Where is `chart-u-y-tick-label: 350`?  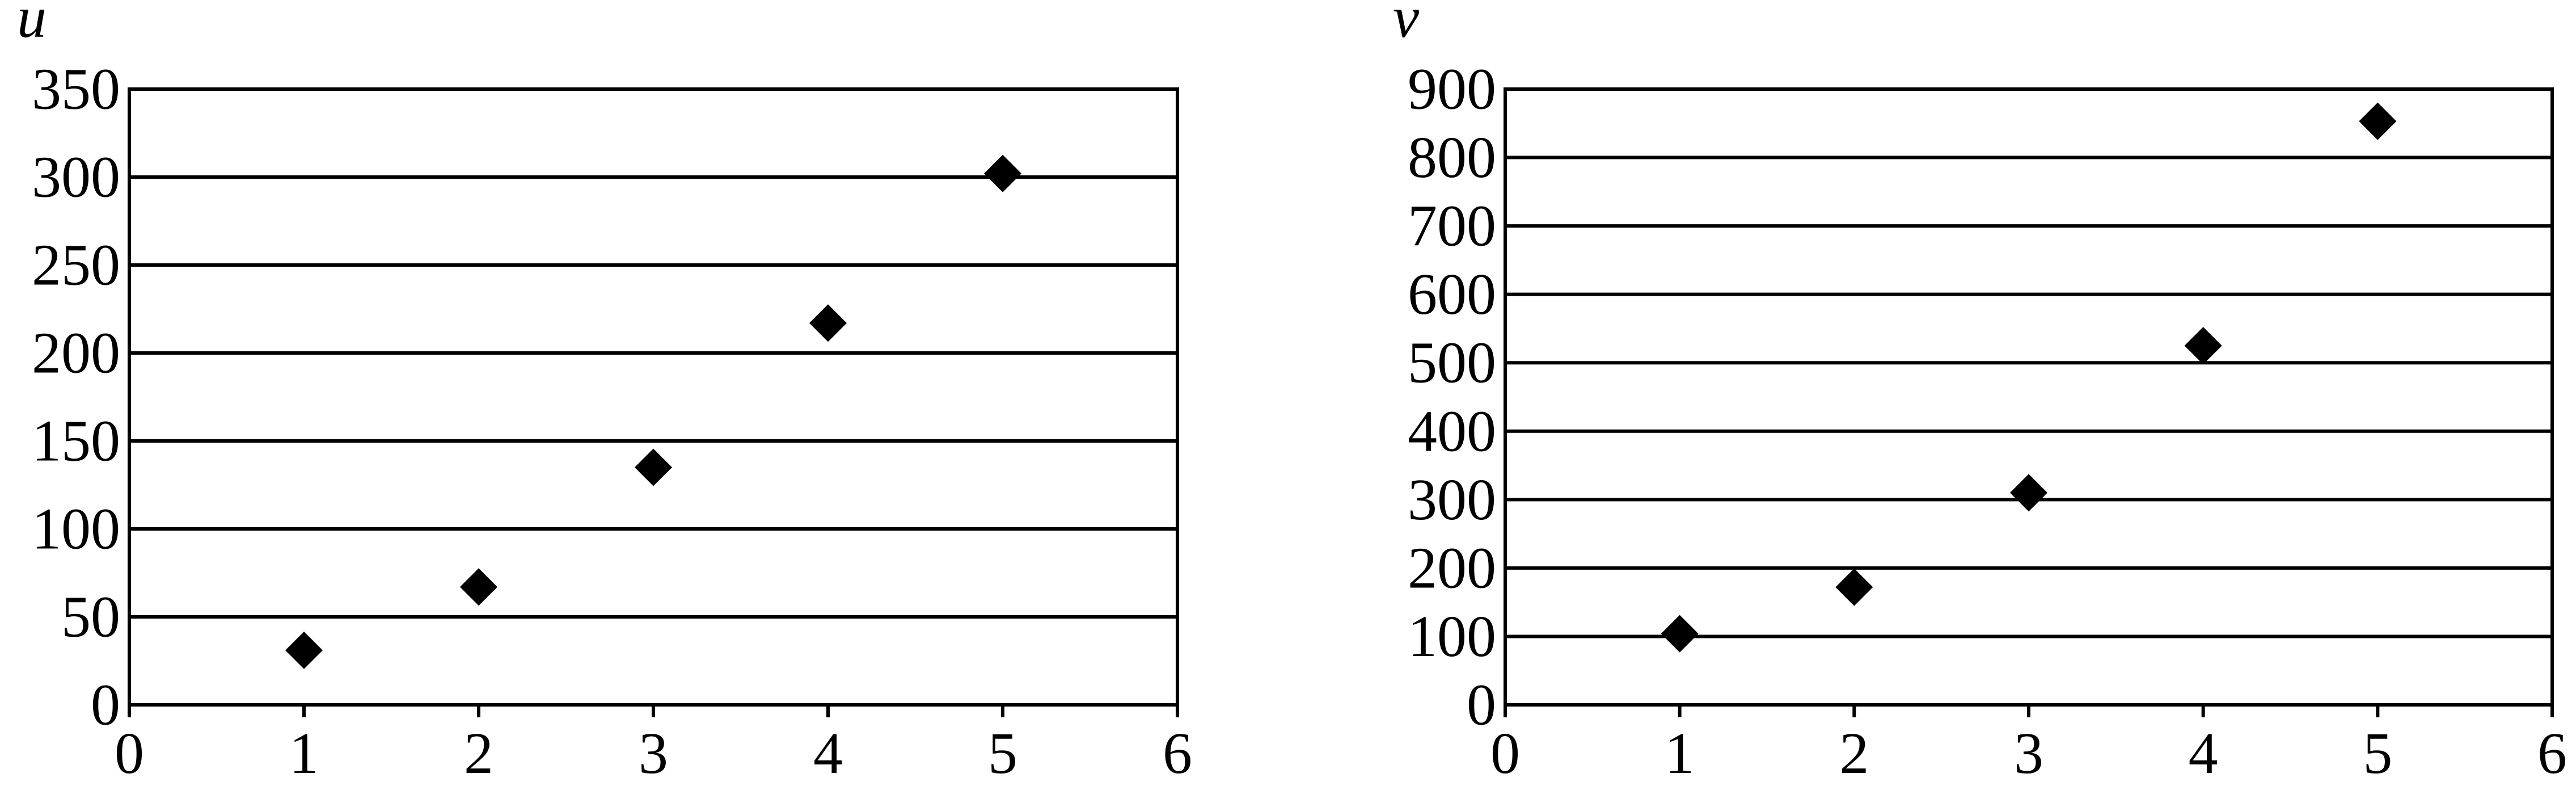 chart-u-y-tick-label: 350 is located at coordinates (76, 89).